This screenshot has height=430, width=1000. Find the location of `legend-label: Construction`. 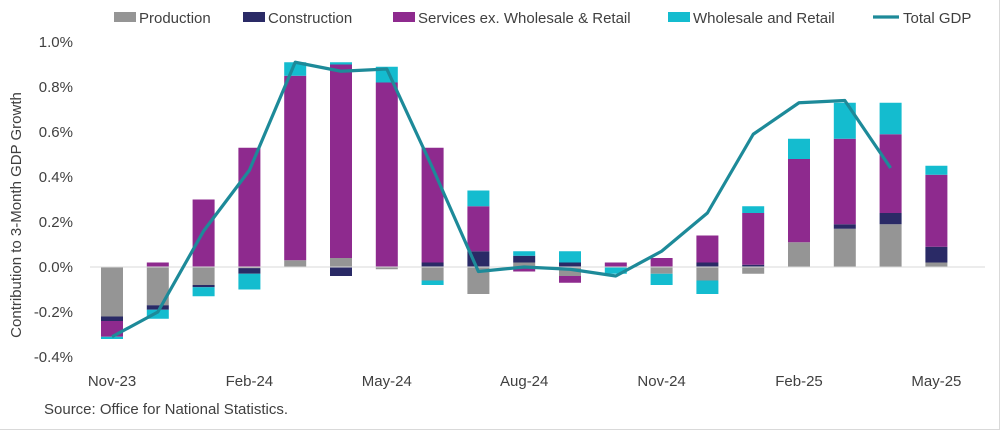

legend-label: Construction is located at coordinates (310, 18).